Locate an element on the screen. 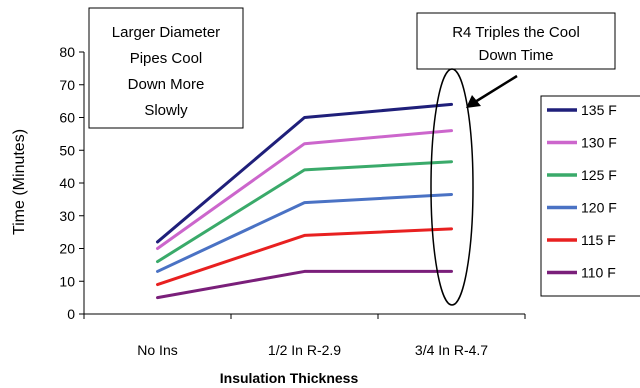 The width and height of the screenshot is (640, 388). y-tick-label: 30 is located at coordinates (67, 216).